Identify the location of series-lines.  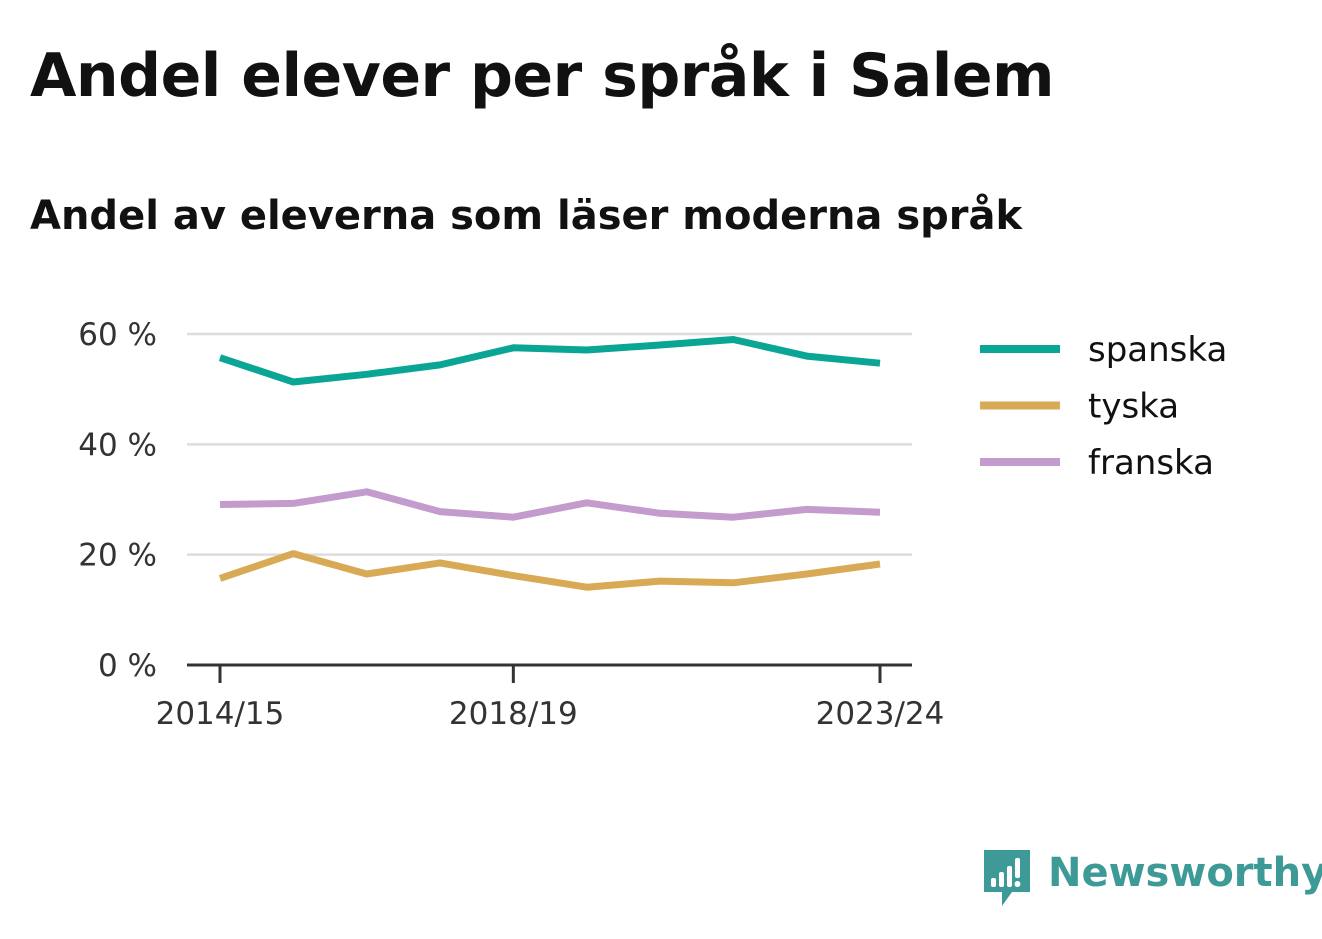
(549, 463).